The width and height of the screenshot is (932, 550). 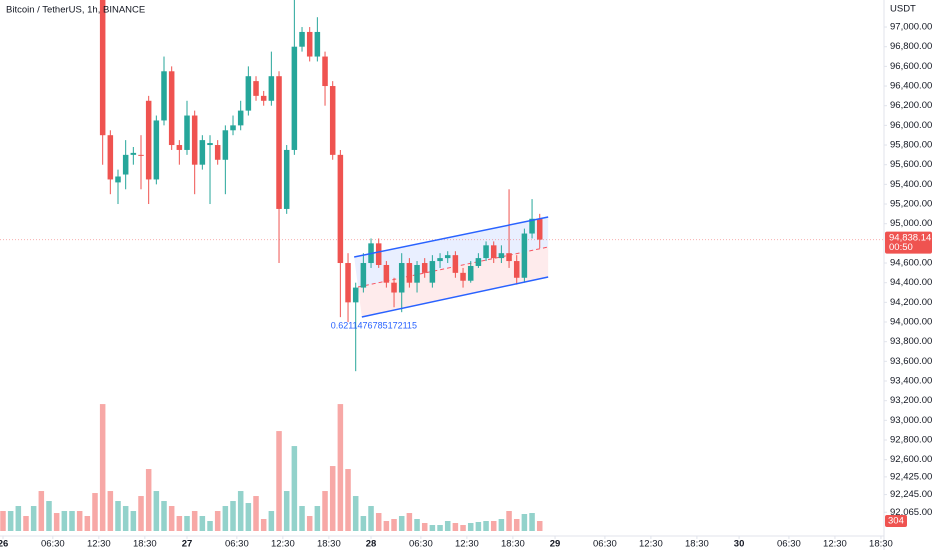 What do you see at coordinates (911, 302) in the screenshot?
I see `y-tick-label: 94,200.00` at bounding box center [911, 302].